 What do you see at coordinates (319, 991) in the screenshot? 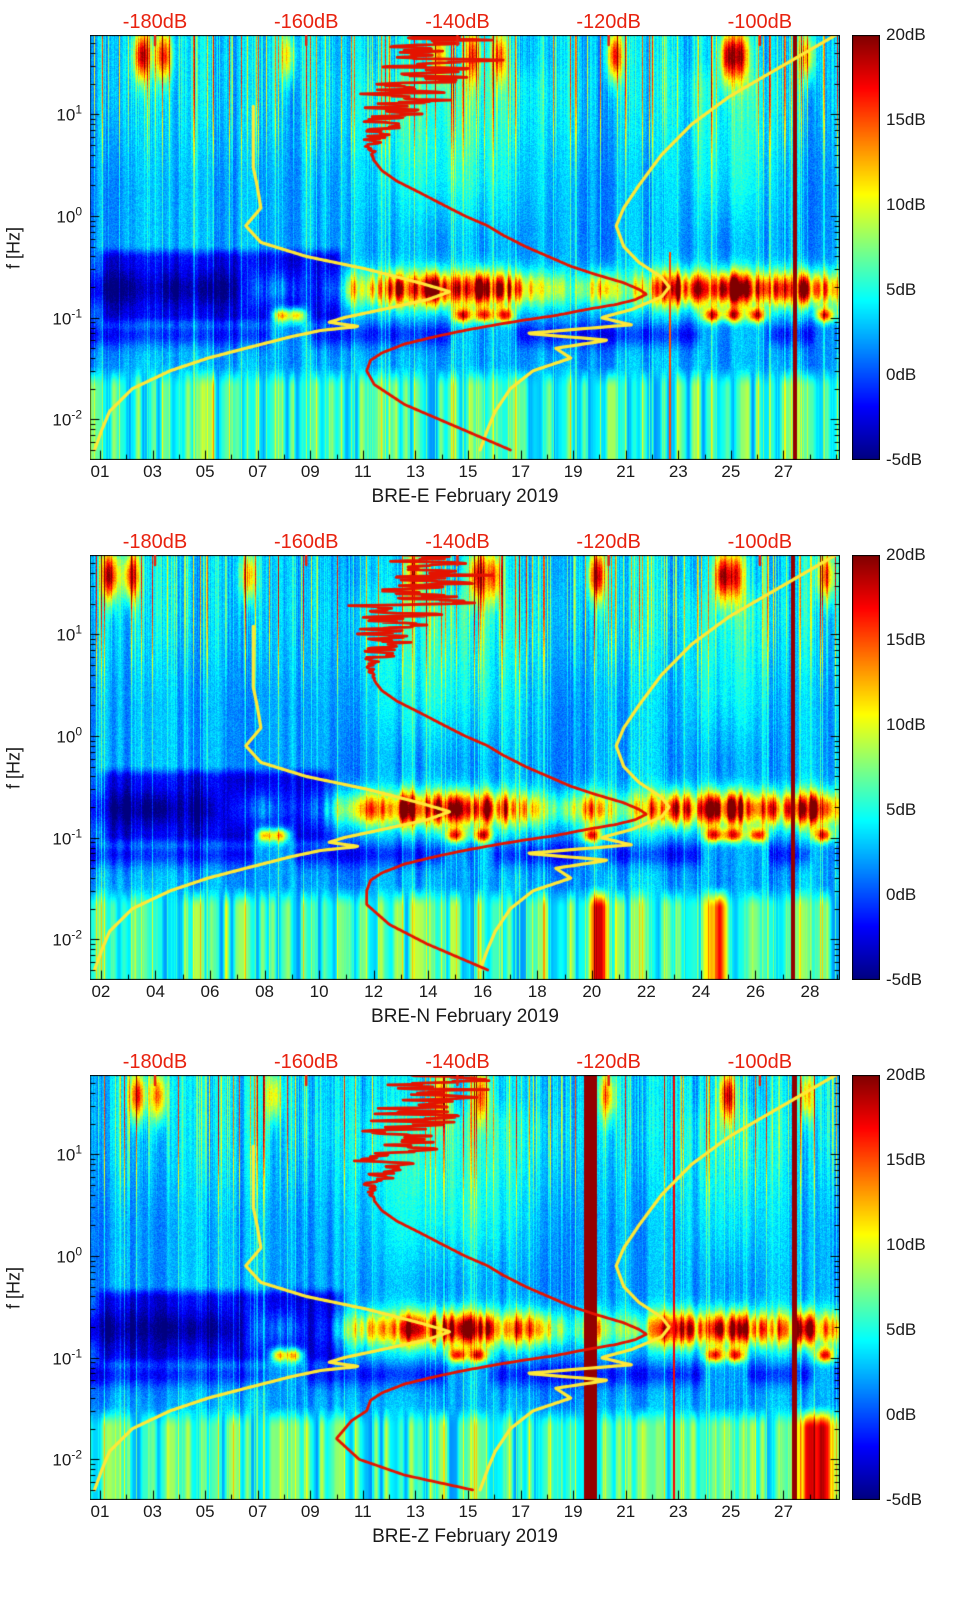
I see `x-tick-label: 10` at bounding box center [319, 991].